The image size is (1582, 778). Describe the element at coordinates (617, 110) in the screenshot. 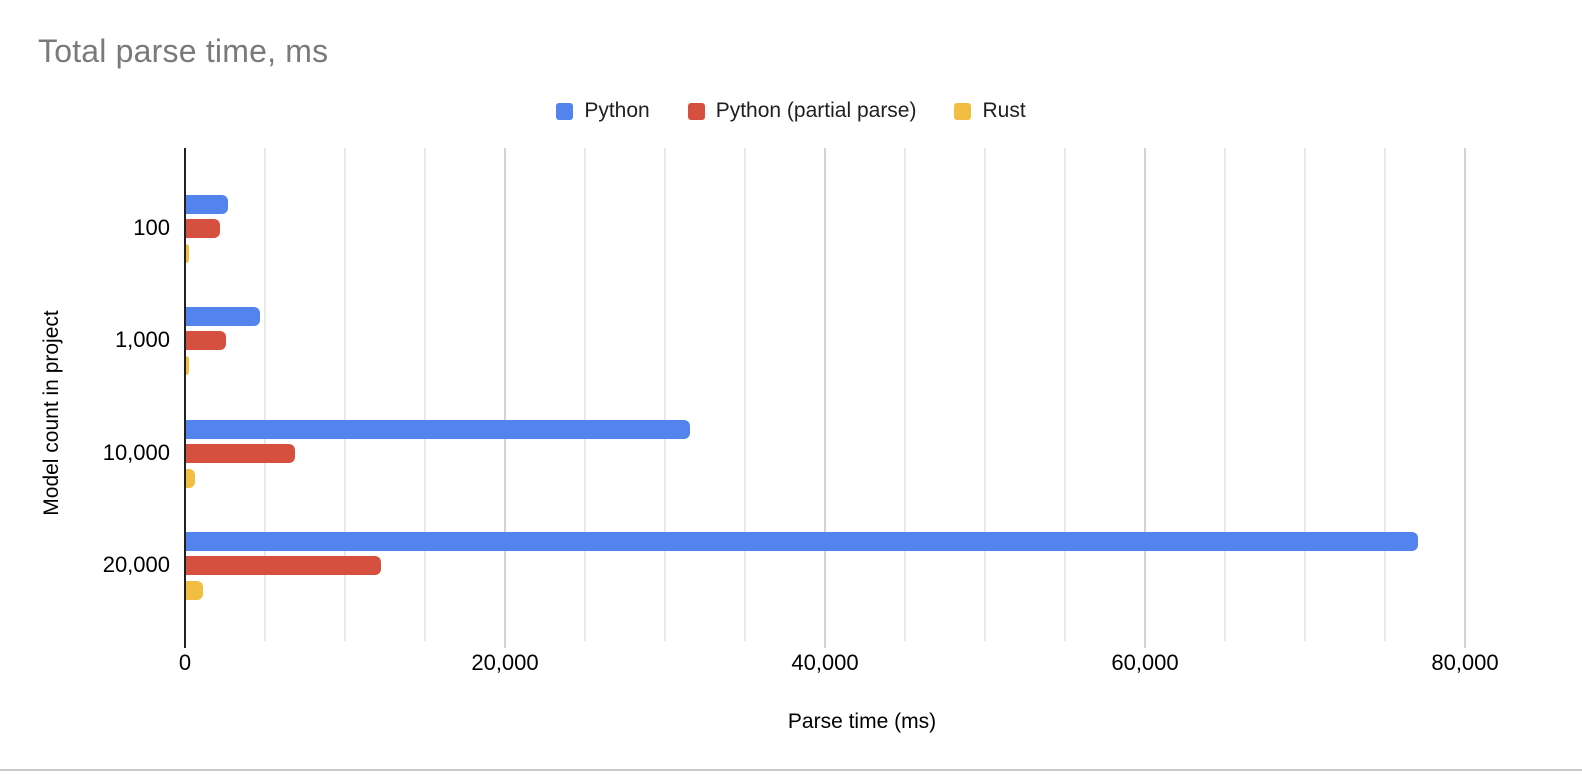

I see `legend-label: Python` at that location.